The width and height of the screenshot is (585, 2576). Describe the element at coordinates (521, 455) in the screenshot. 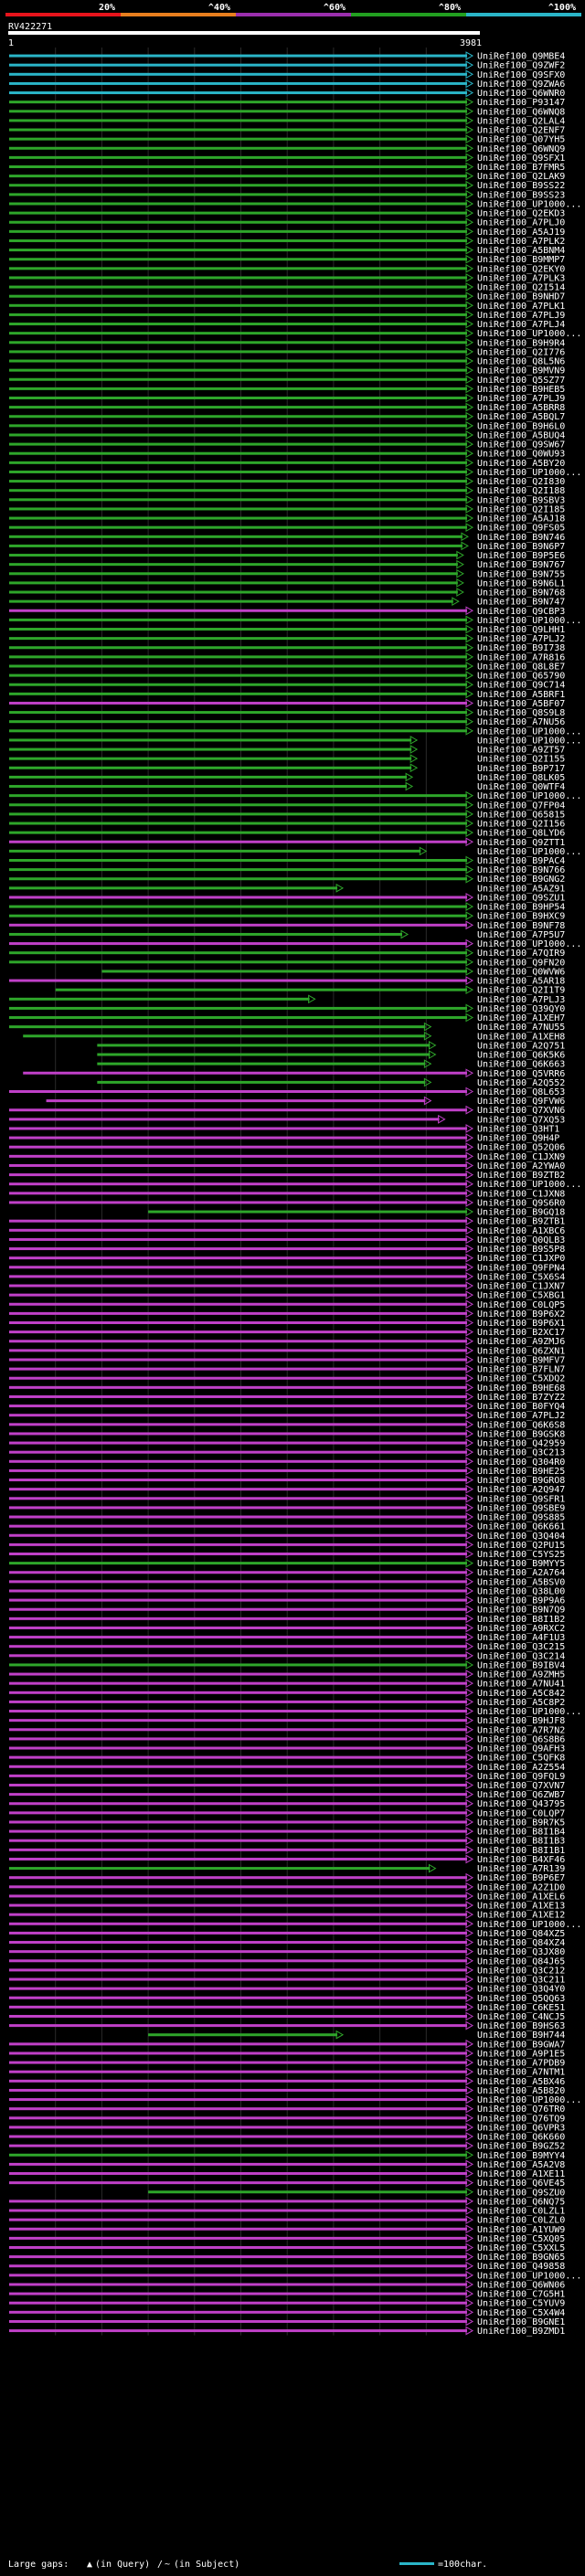

I see `hit-label: UniRef100_Q0WU93` at that location.